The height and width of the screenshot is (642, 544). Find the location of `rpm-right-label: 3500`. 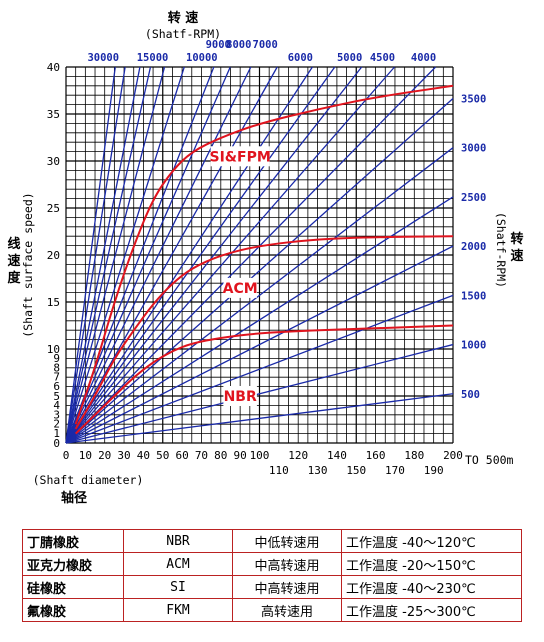

rpm-right-label: 3500 is located at coordinates (473, 99).